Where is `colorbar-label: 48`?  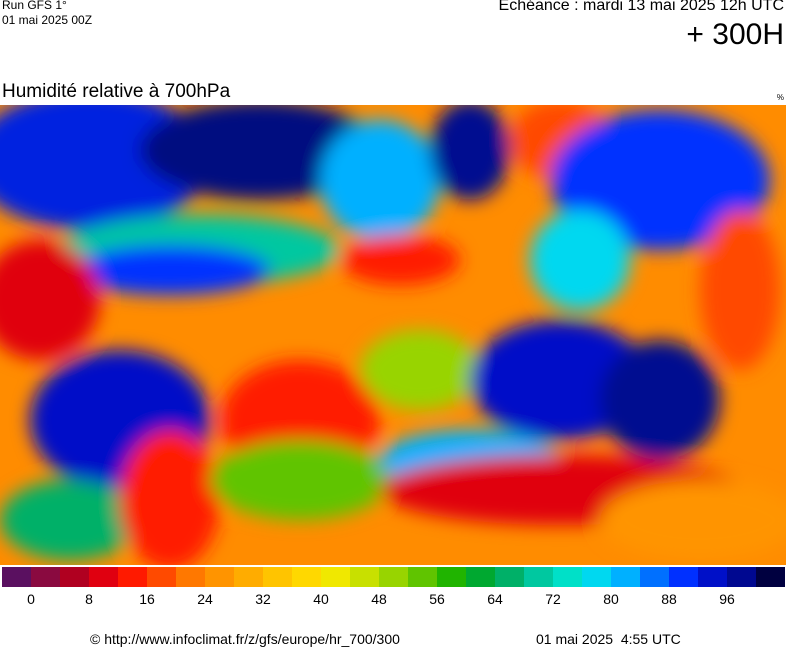 colorbar-label: 48 is located at coordinates (379, 599).